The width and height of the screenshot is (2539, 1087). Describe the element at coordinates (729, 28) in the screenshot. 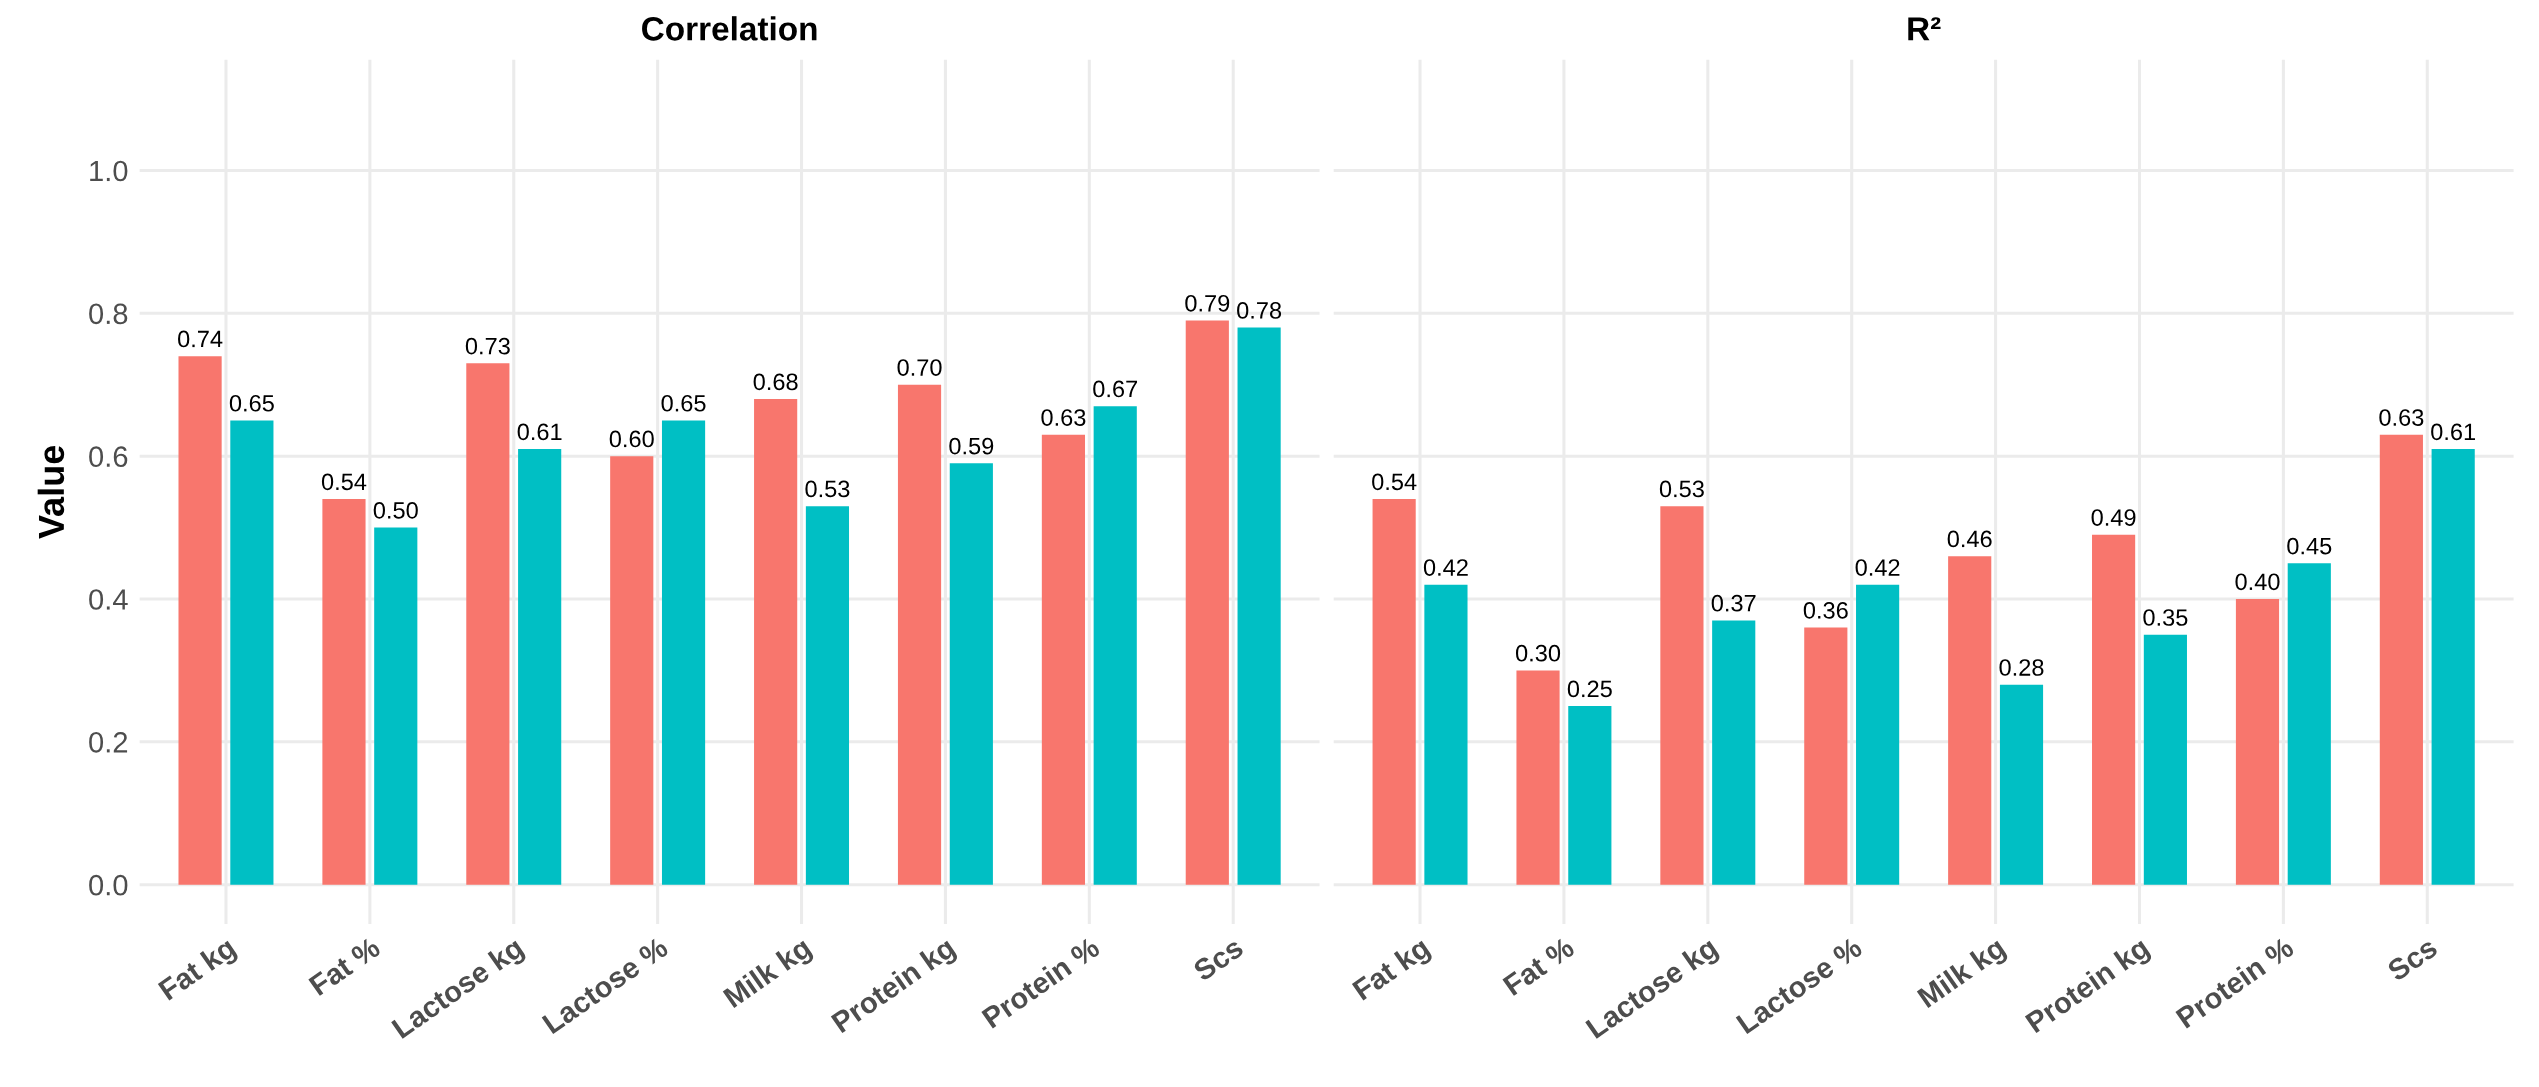

I see `chart-title: Correlation` at that location.